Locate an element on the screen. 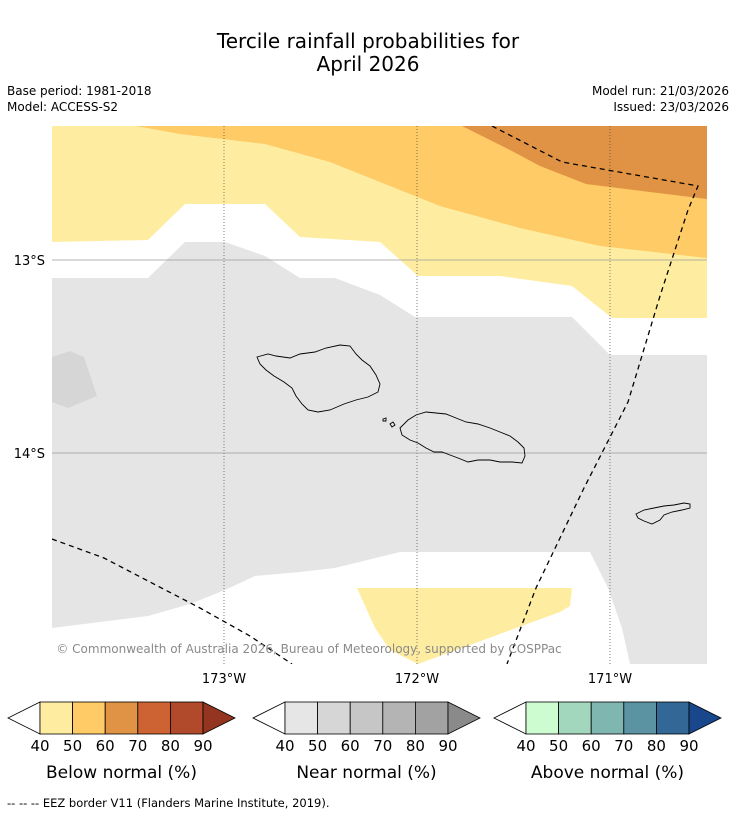 The image size is (736, 816). lat-label-13s: 13°S is located at coordinates (29, 261).